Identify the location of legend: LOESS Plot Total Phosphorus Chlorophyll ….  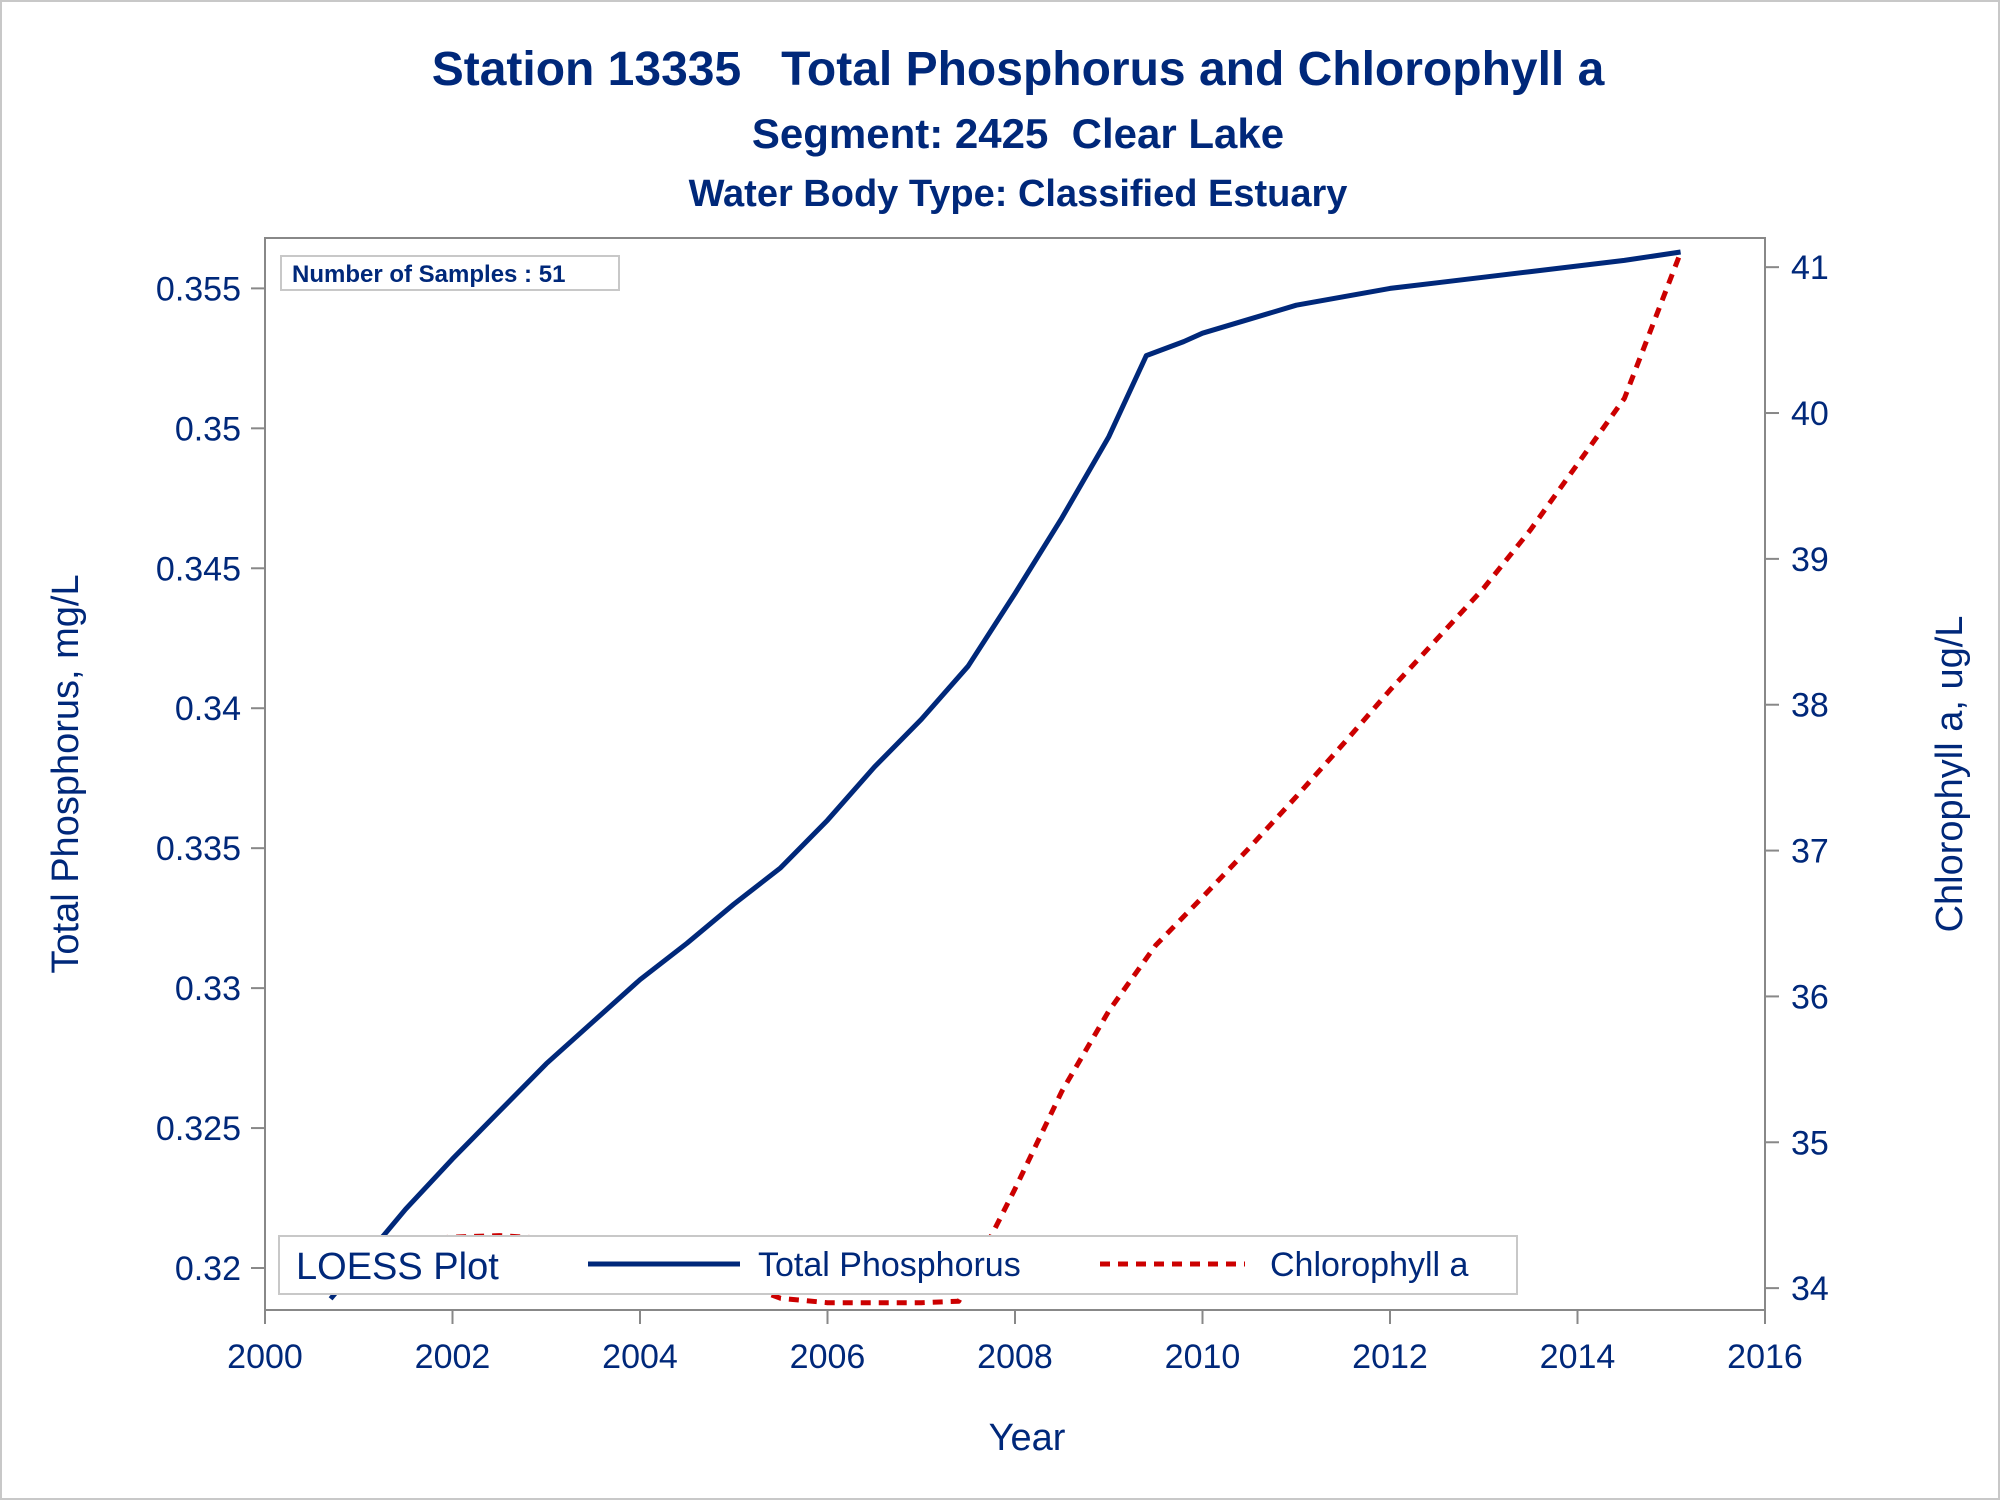
(898, 1265).